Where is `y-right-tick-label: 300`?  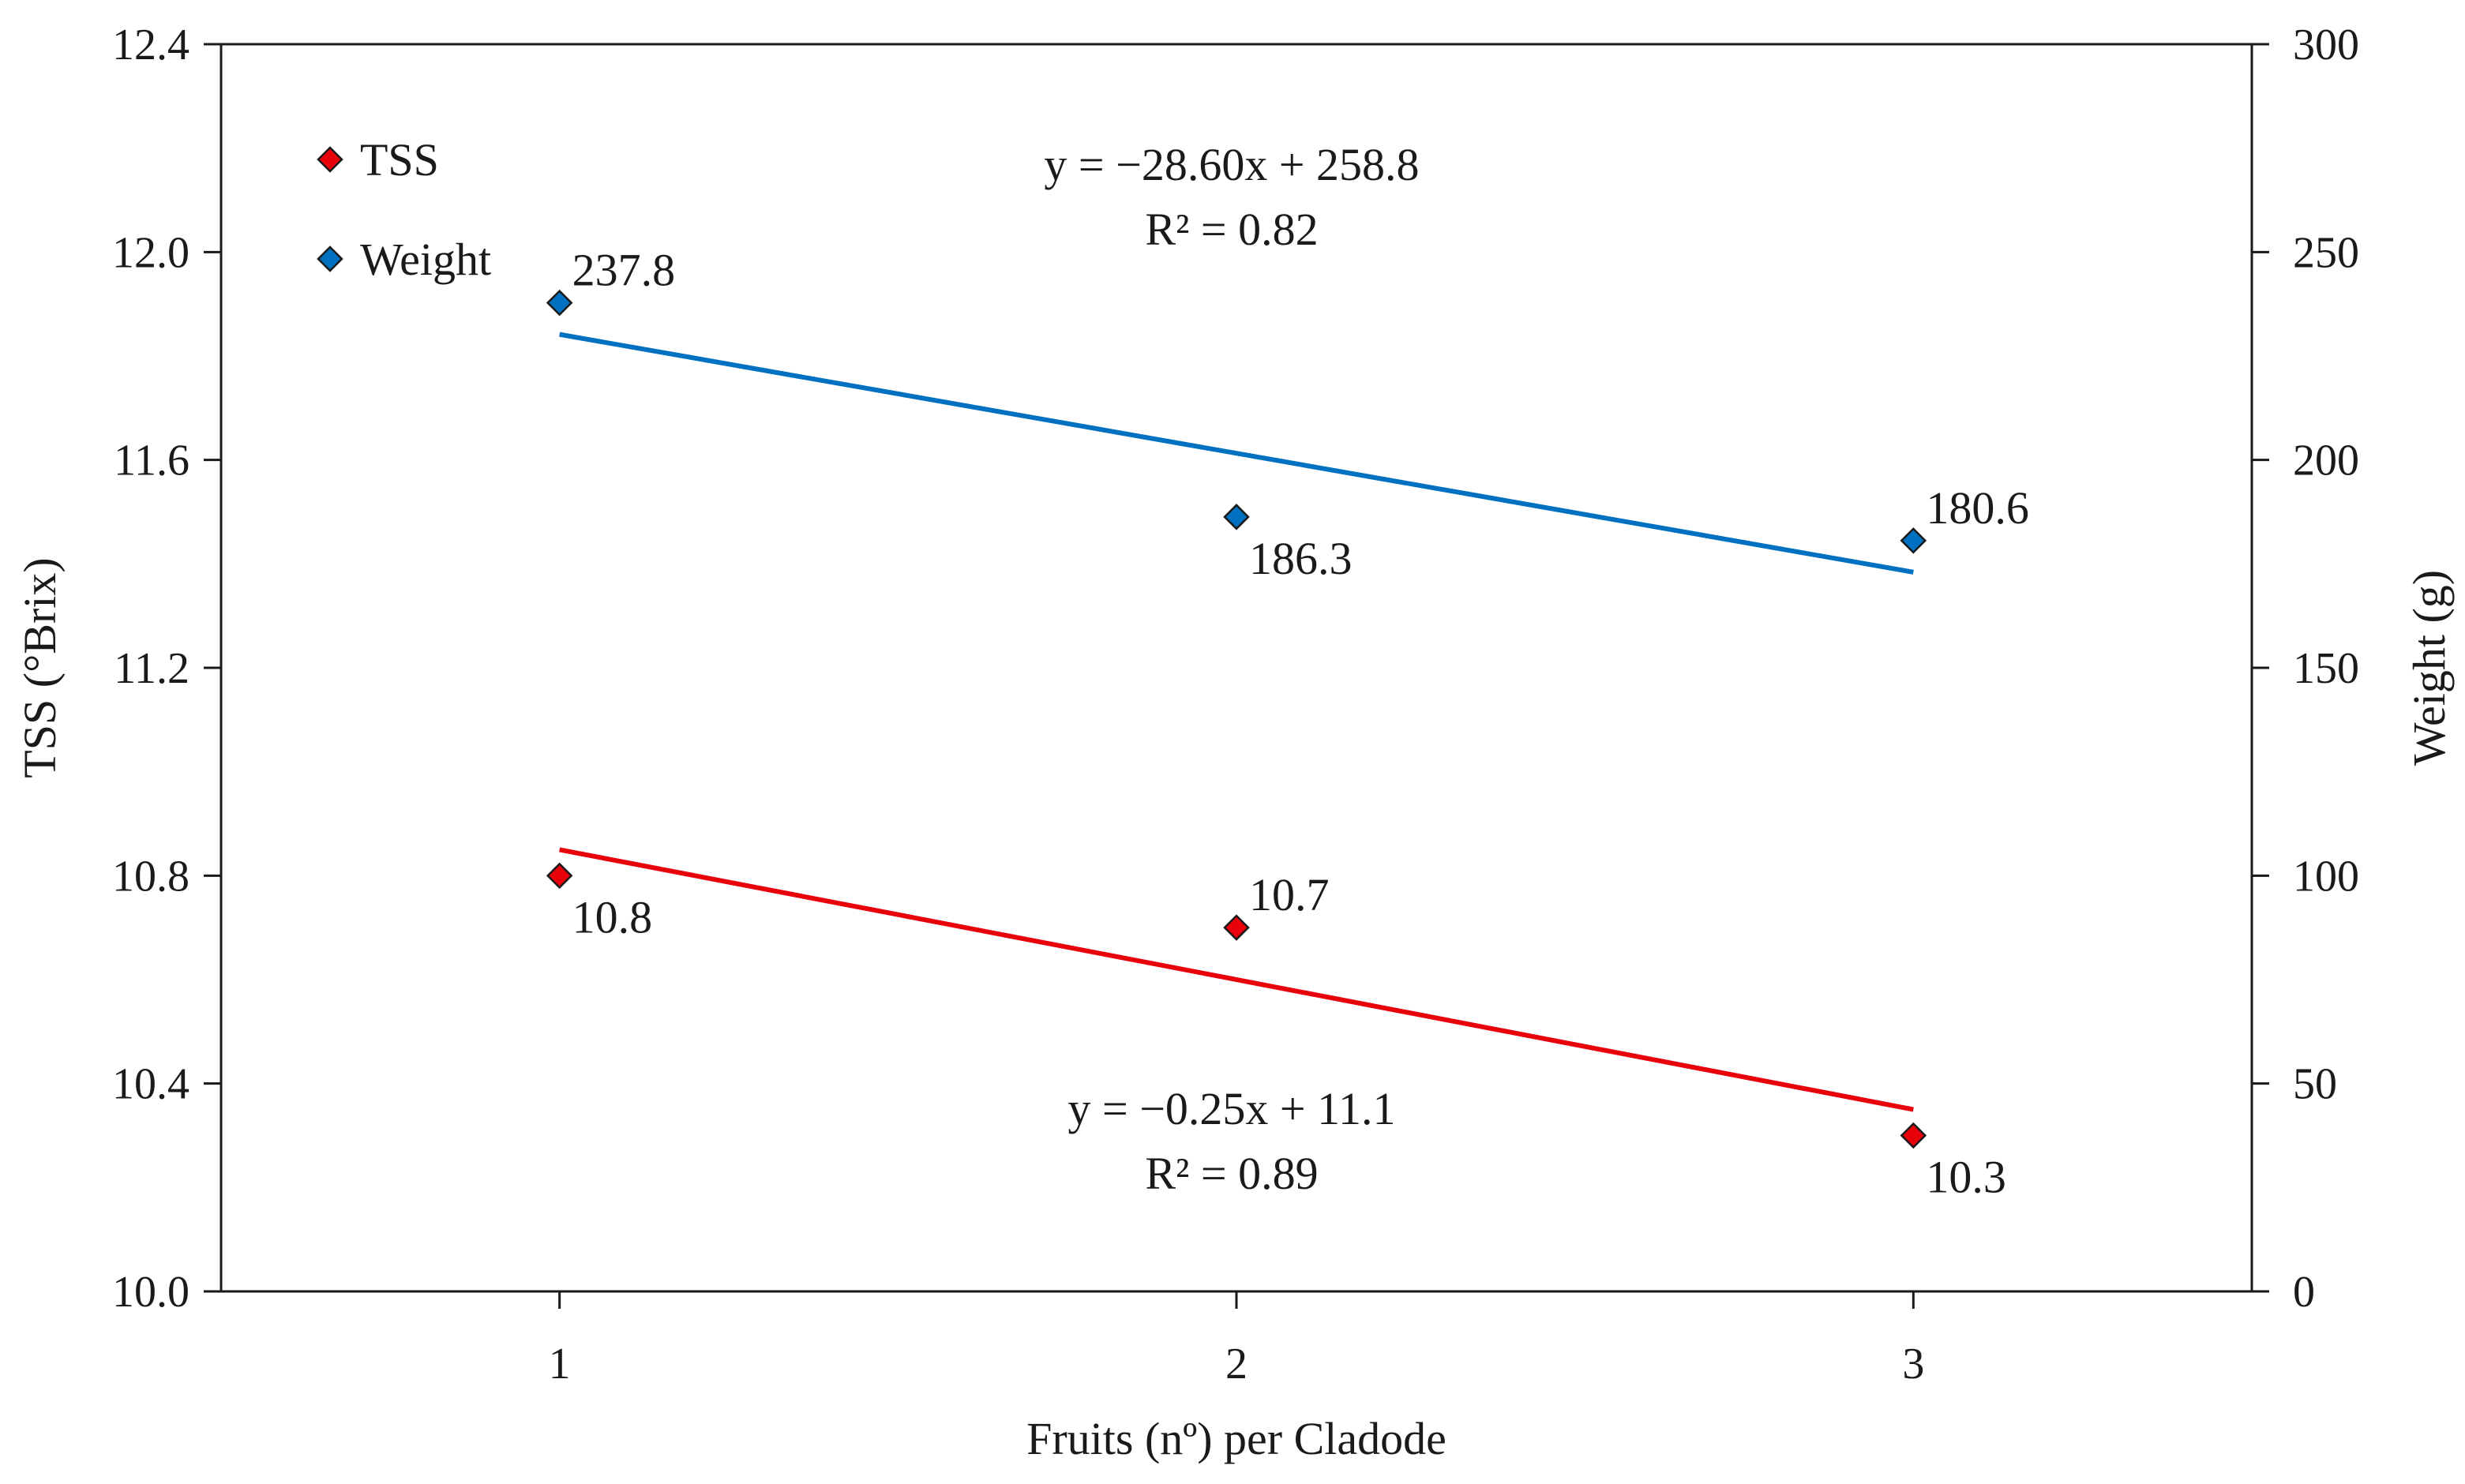
y-right-tick-label: 300 is located at coordinates (2326, 45).